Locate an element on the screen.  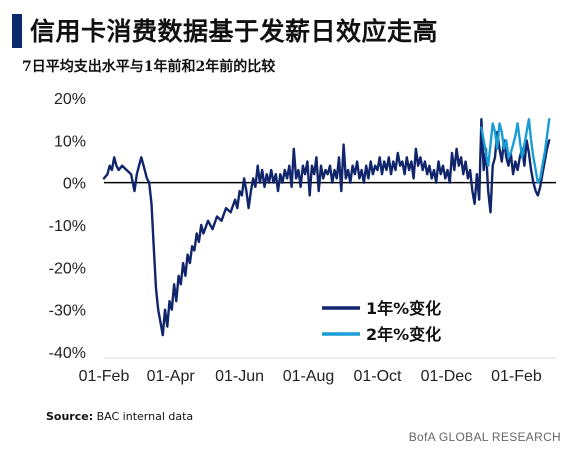
y-tick-label: 10% is located at coordinates (70, 141).